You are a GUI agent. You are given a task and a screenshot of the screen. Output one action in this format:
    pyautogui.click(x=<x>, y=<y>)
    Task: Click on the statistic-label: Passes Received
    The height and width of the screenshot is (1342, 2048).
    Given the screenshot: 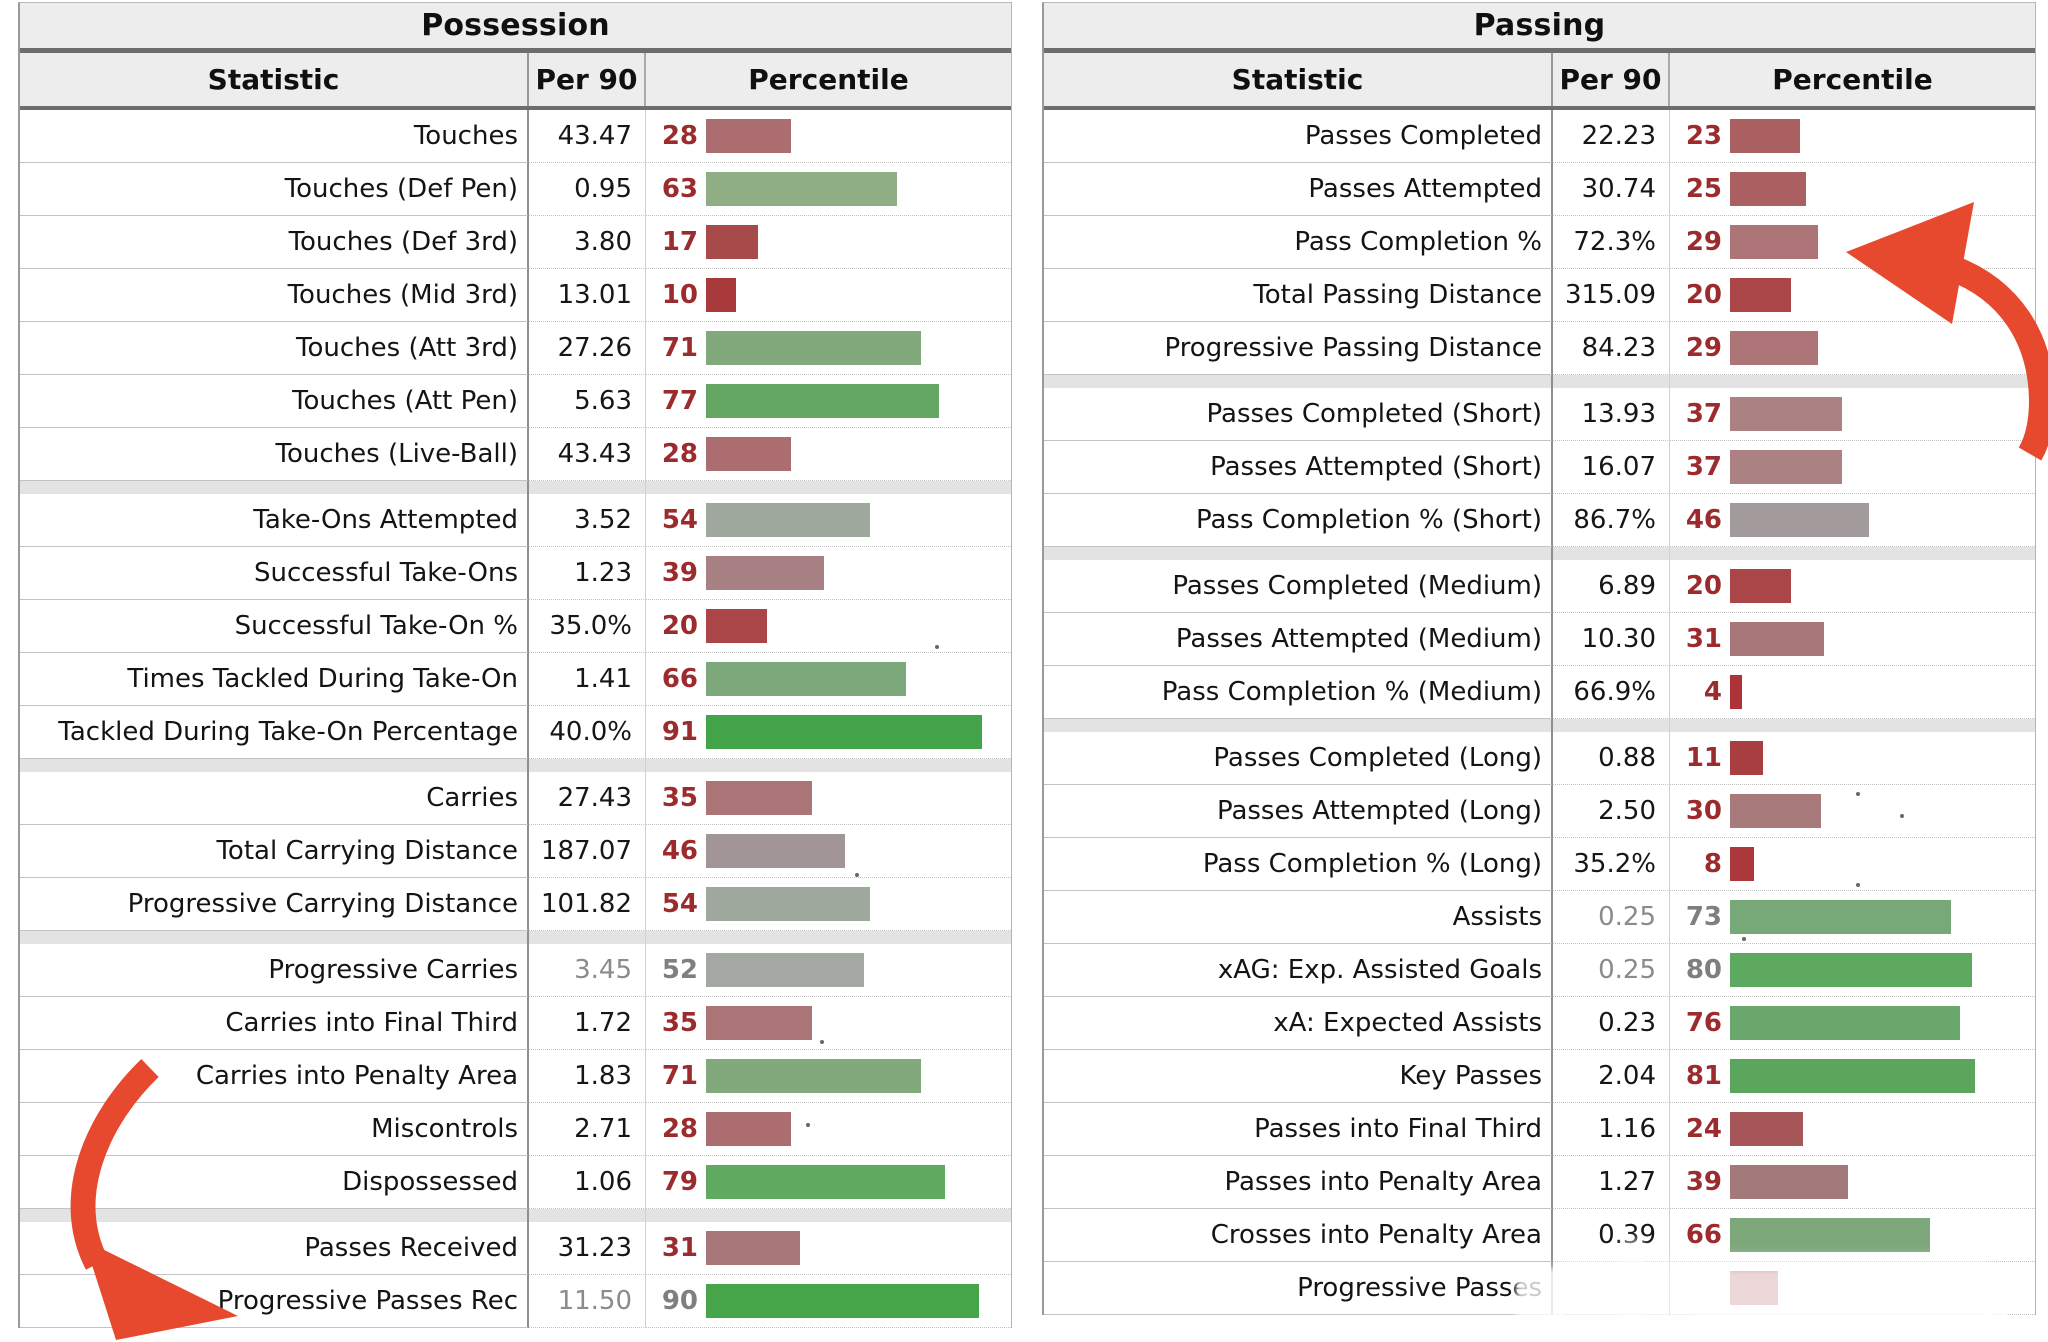 What is the action you would take?
    pyautogui.click(x=274, y=1248)
    